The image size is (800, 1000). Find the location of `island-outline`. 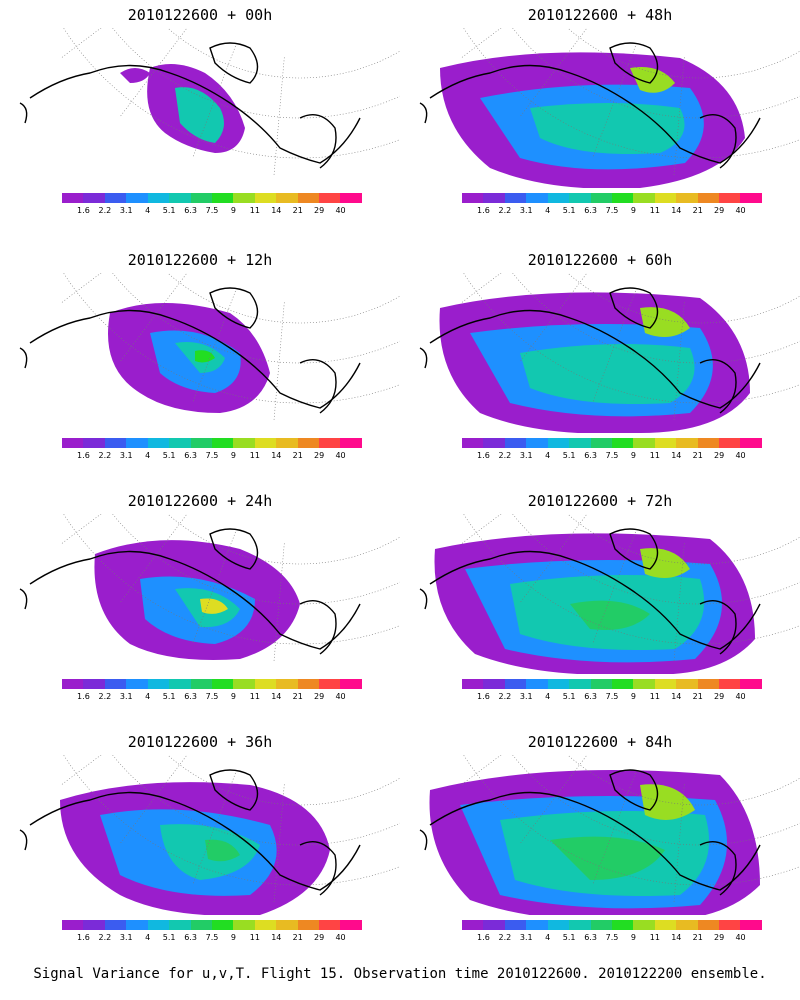

island-outline is located at coordinates (234, 549).